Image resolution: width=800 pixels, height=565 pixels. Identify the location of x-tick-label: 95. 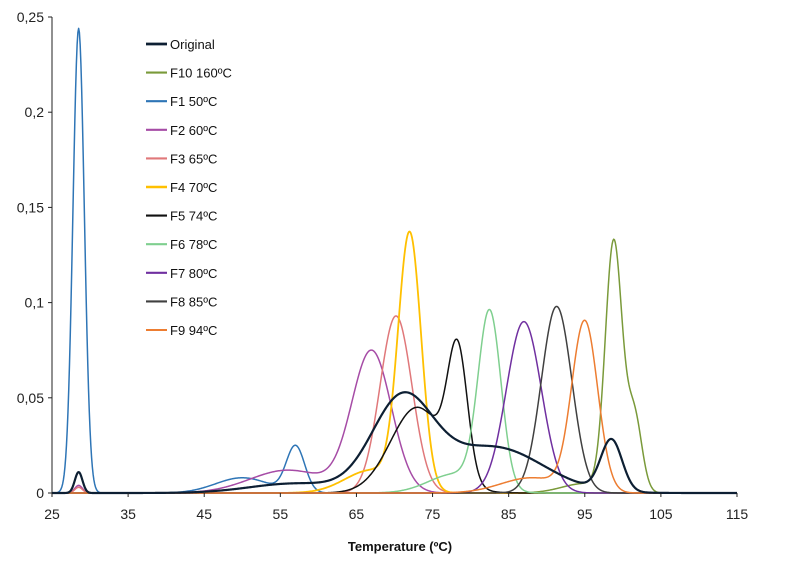
(585, 514).